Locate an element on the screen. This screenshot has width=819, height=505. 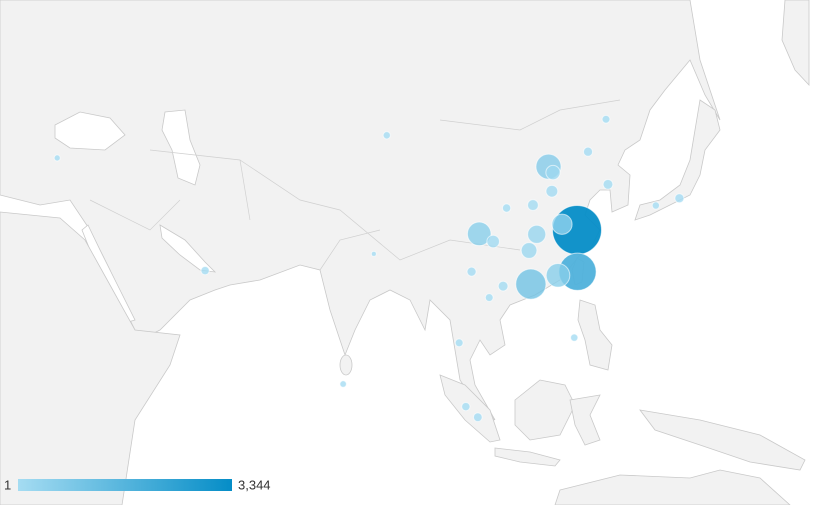
borneo is located at coordinates (545, 410).